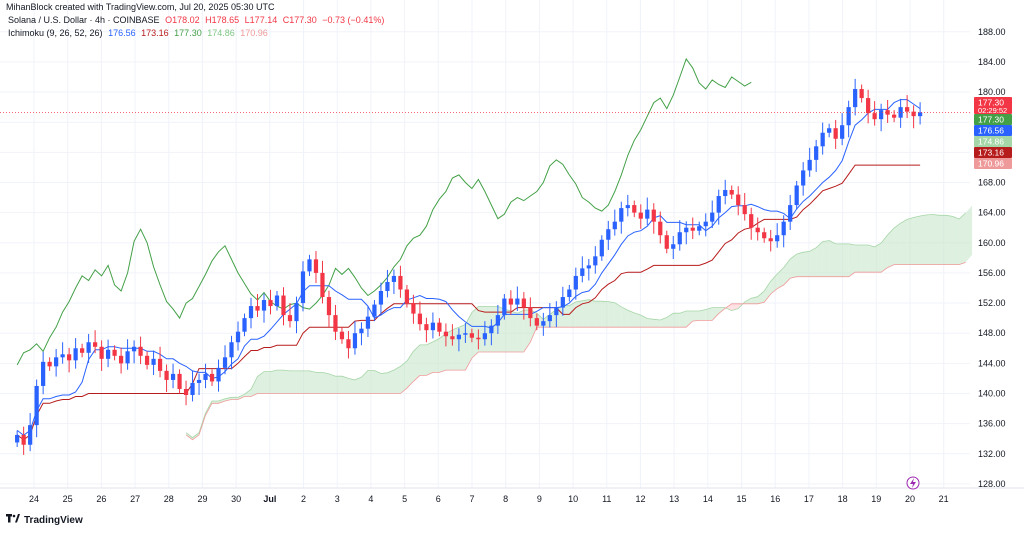  Describe the element at coordinates (728, 307) in the screenshot. I see `kumo-cloud-bearish` at that location.